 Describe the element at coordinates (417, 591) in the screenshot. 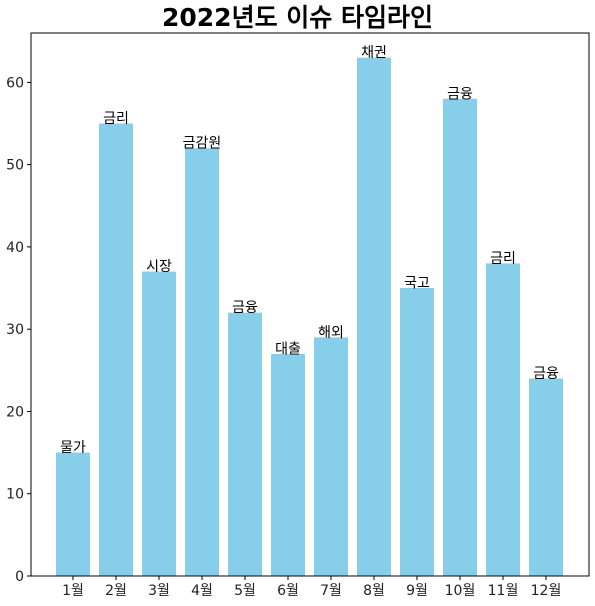

I see `x-tick-label-9: 9월` at that location.